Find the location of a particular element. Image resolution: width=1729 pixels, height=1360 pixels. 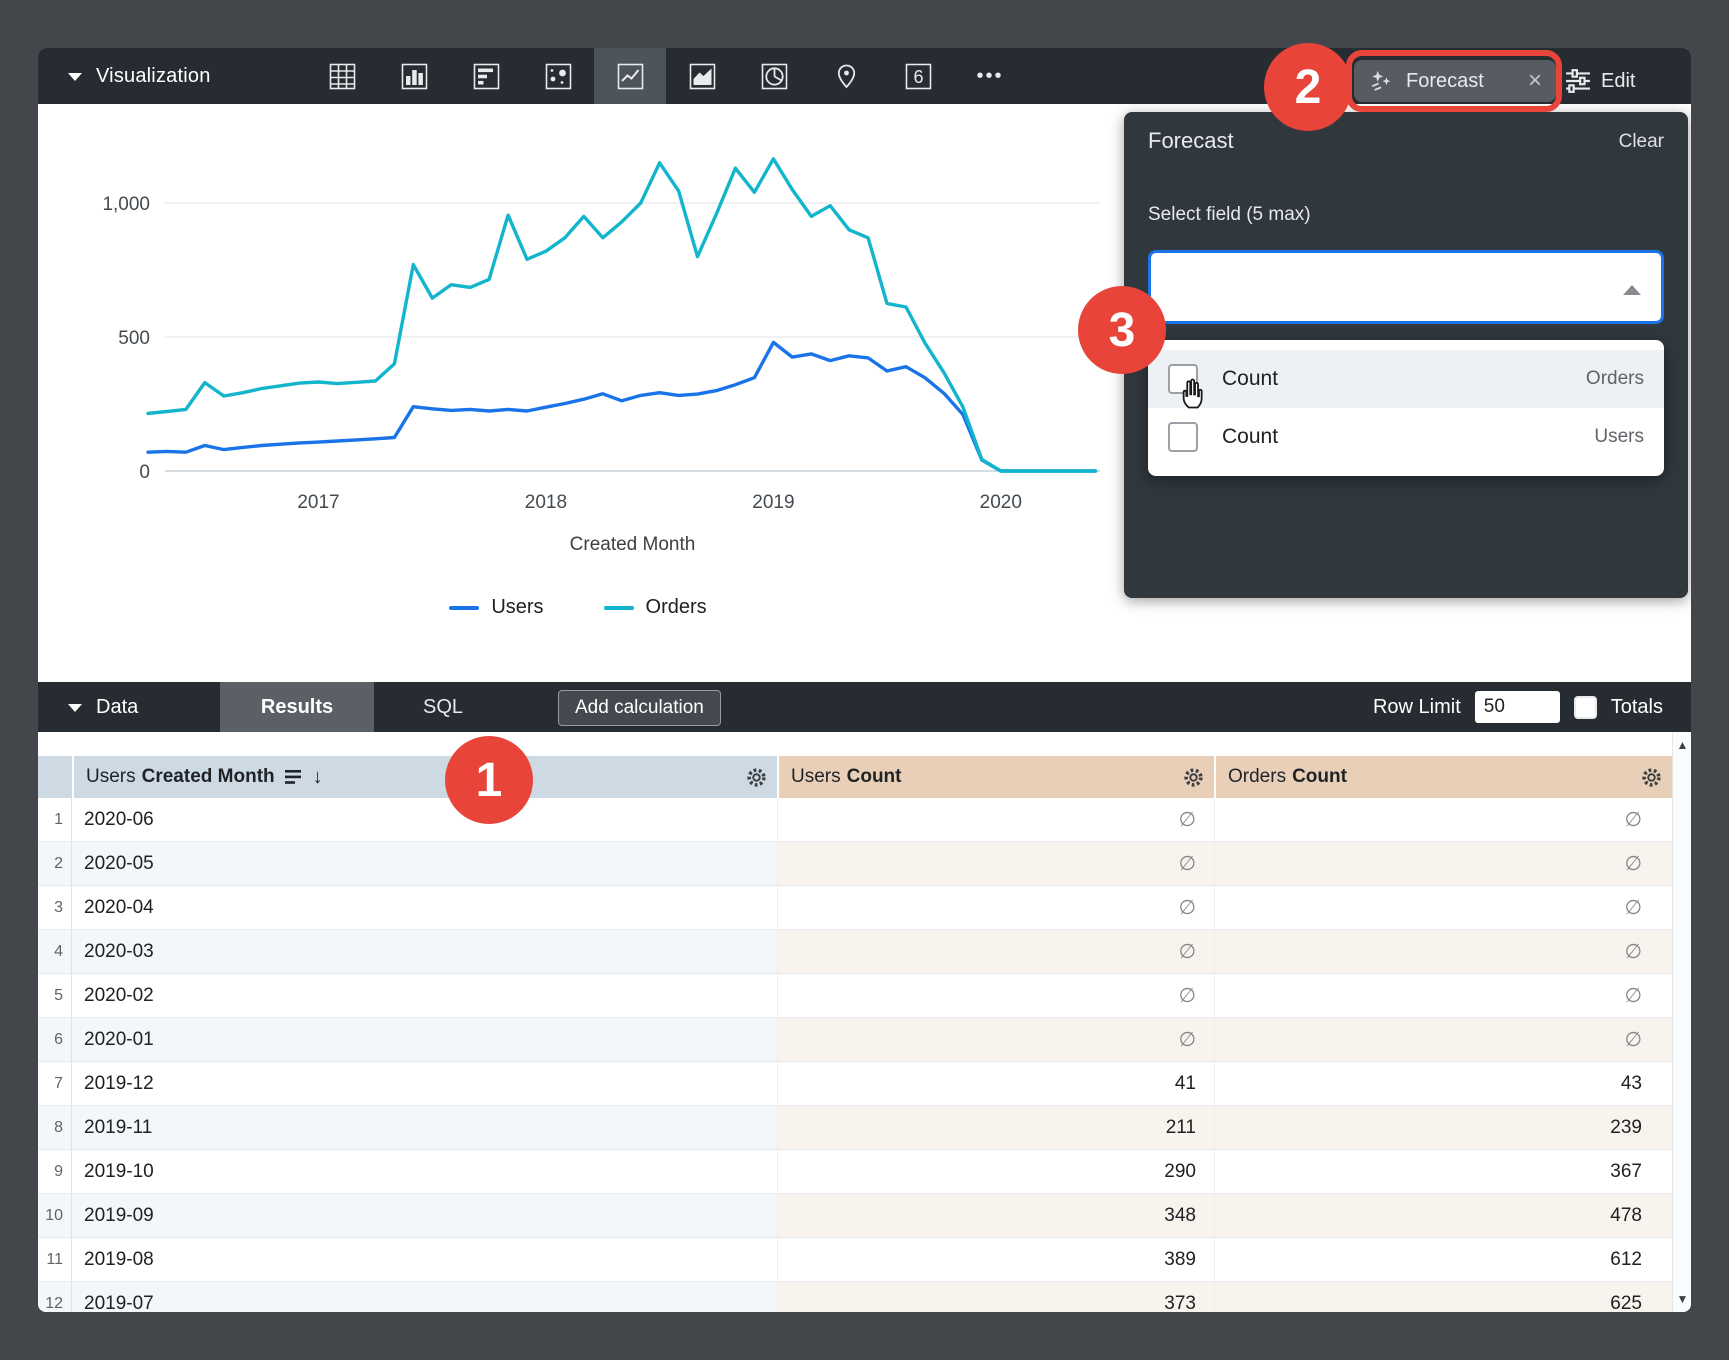

created-month-cell: 2019-12 is located at coordinates (424, 1084).